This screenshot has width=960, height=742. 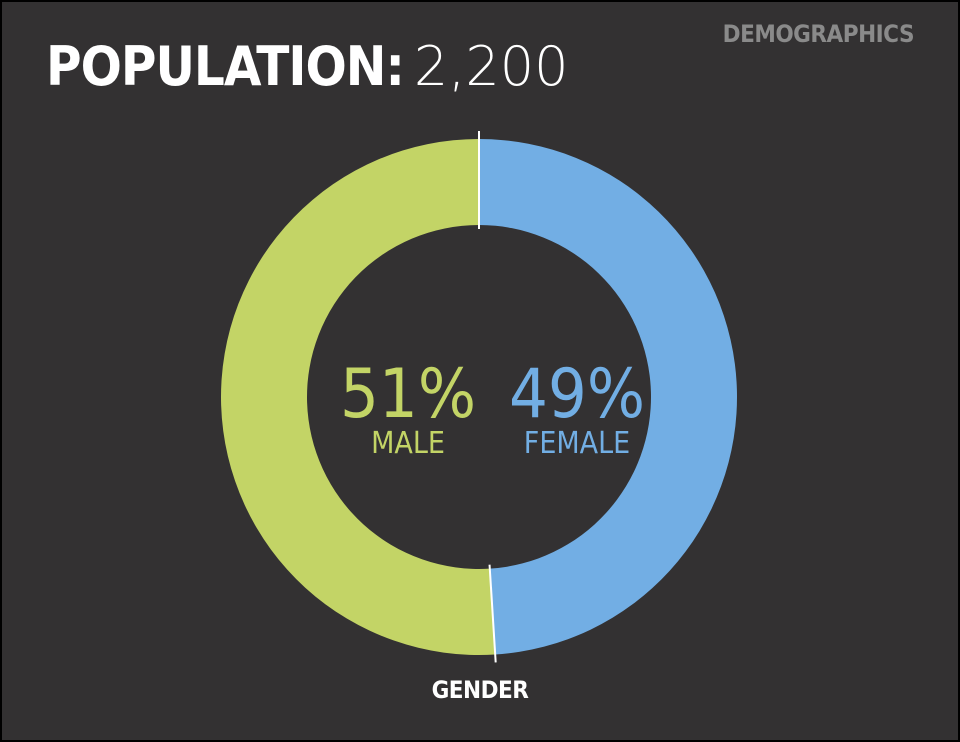 What do you see at coordinates (577, 443) in the screenshot?
I see `female-category-label: FEMALE` at bounding box center [577, 443].